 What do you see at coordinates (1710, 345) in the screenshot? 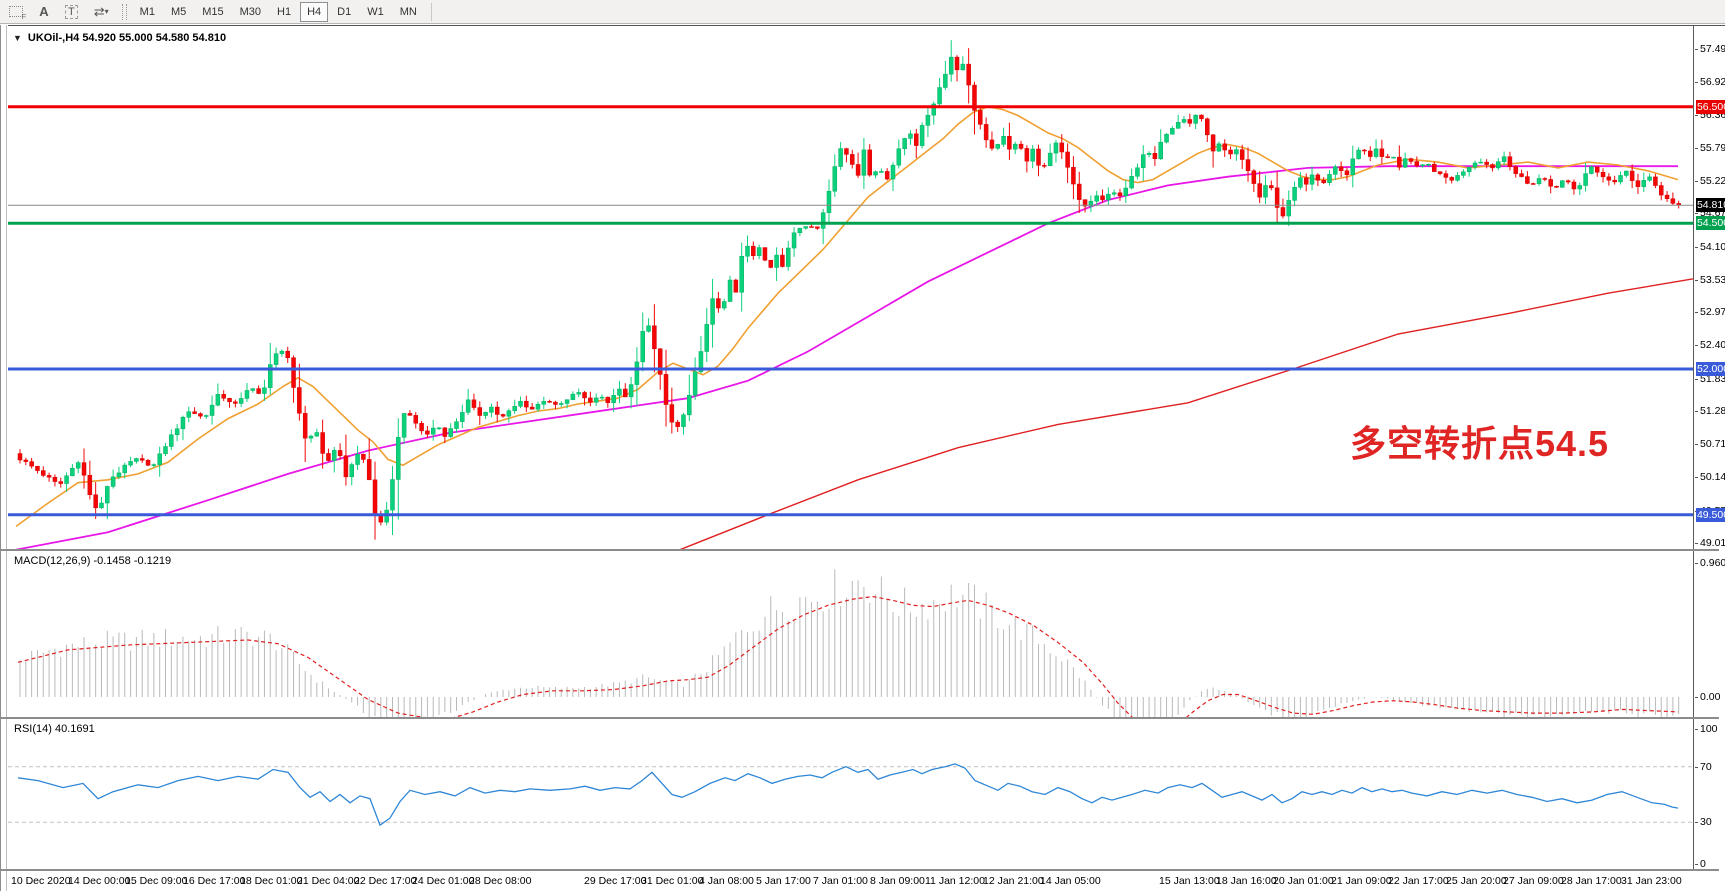
I see `price-tick: 52.405` at bounding box center [1710, 345].